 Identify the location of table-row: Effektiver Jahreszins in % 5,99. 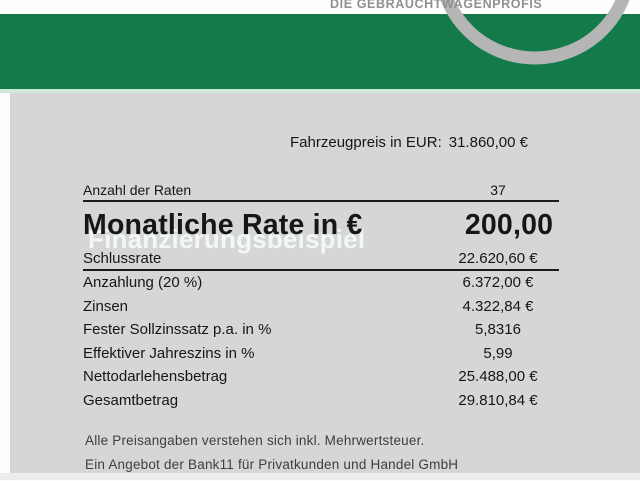
(321, 354).